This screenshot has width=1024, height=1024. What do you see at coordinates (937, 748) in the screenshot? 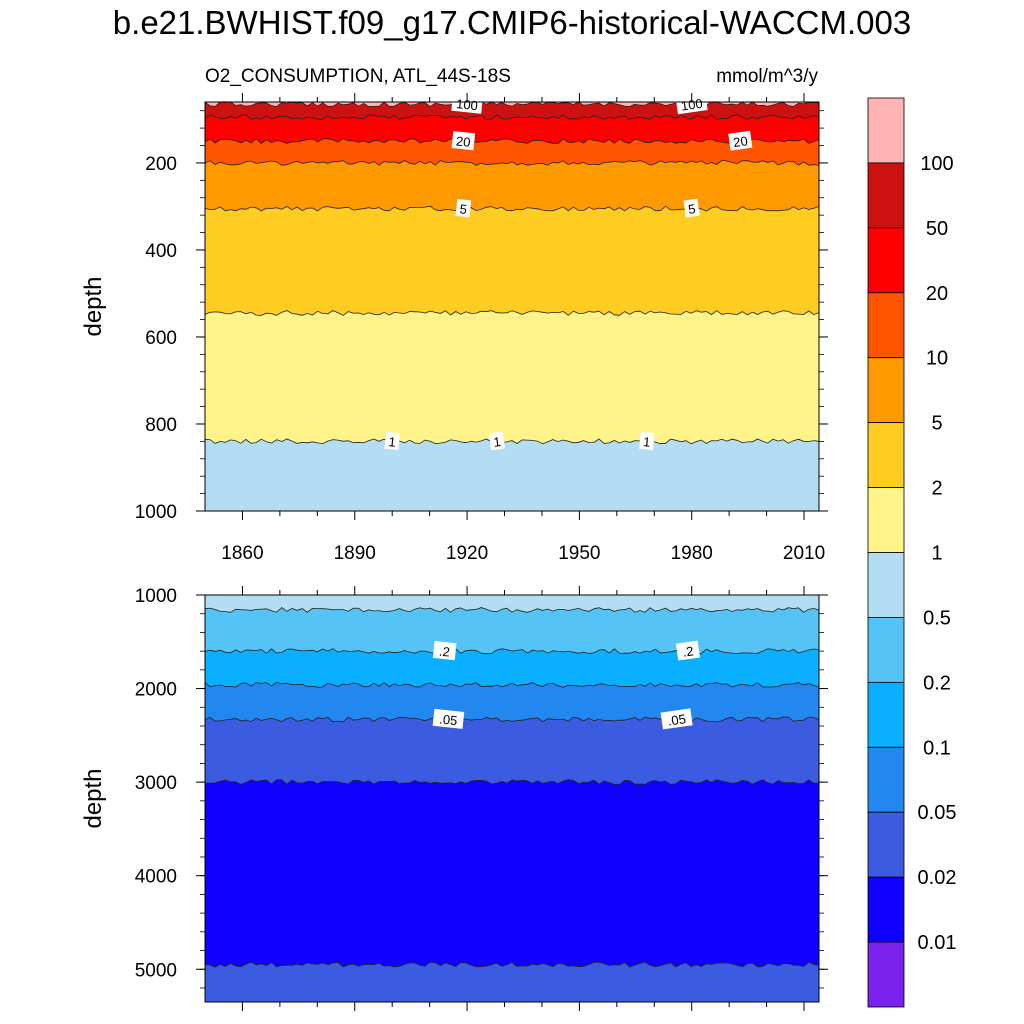
I see `colorbar-label: 0.1` at bounding box center [937, 748].